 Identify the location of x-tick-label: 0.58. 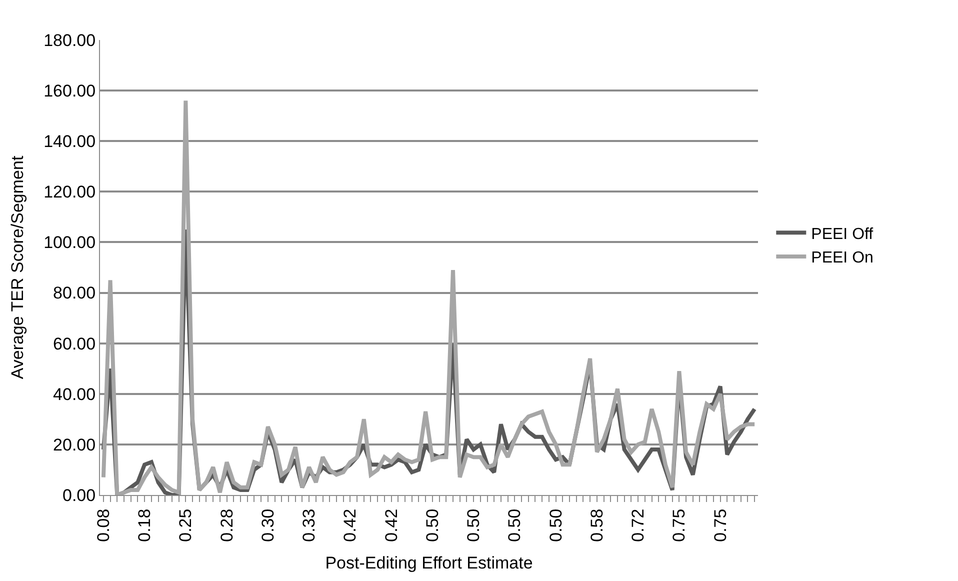
(596, 525).